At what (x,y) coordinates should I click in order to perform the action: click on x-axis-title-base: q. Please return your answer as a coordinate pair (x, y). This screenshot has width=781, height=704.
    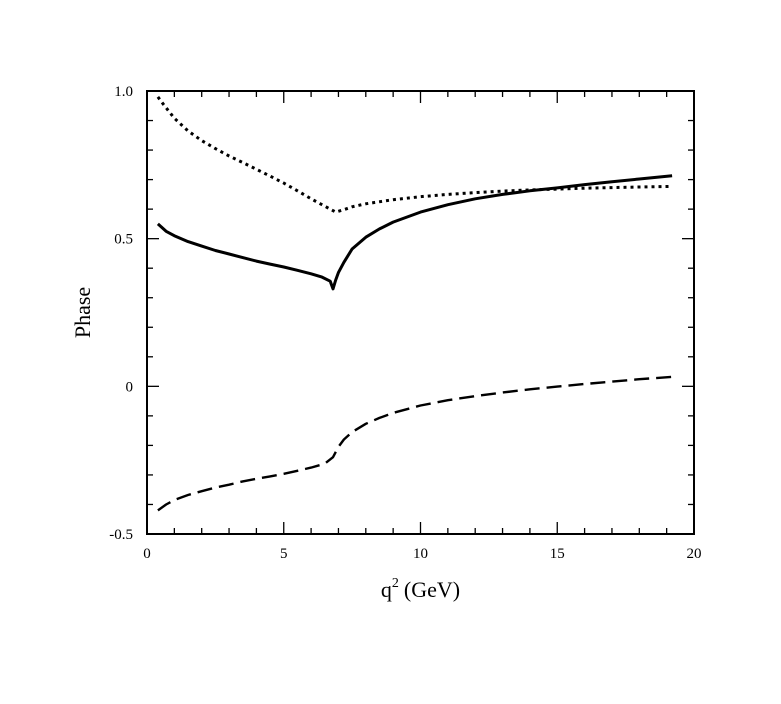
    Looking at the image, I should click on (386, 589).